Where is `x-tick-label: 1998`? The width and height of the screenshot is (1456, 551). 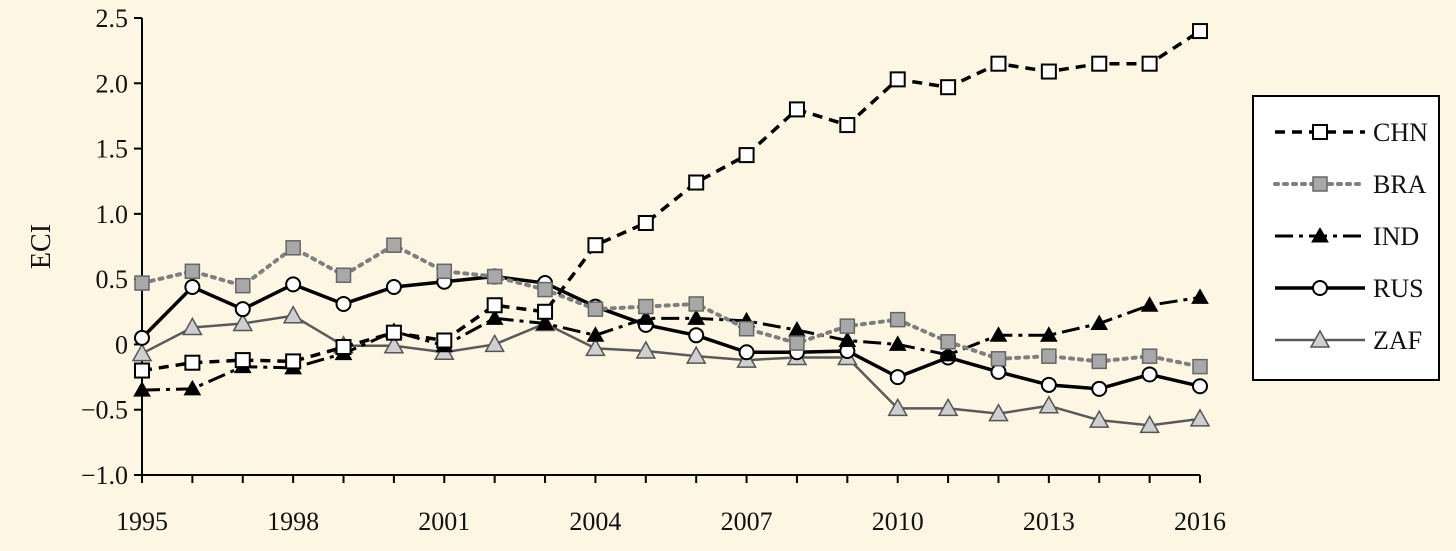
x-tick-label: 1998 is located at coordinates (293, 521).